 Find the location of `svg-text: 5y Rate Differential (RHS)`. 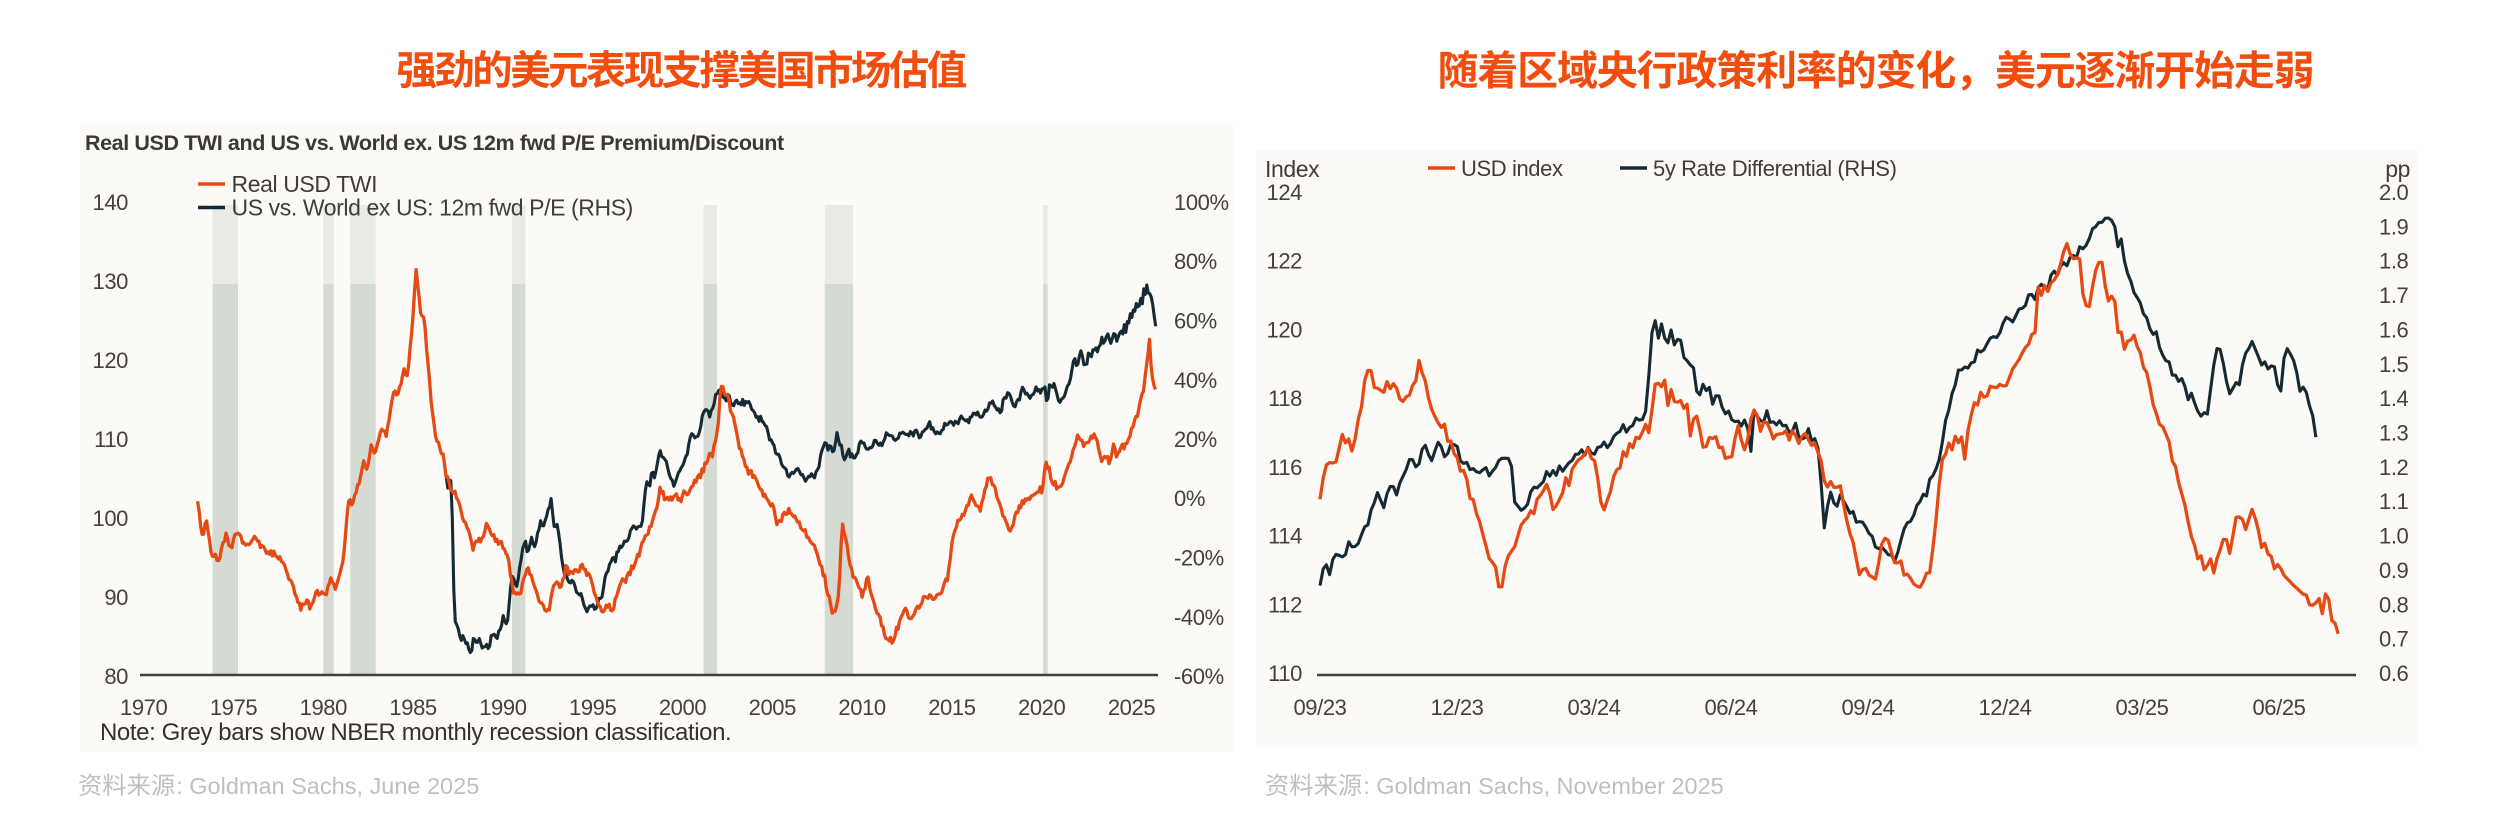

svg-text: 5y Rate Differential (RHS) is located at coordinates (1775, 168).